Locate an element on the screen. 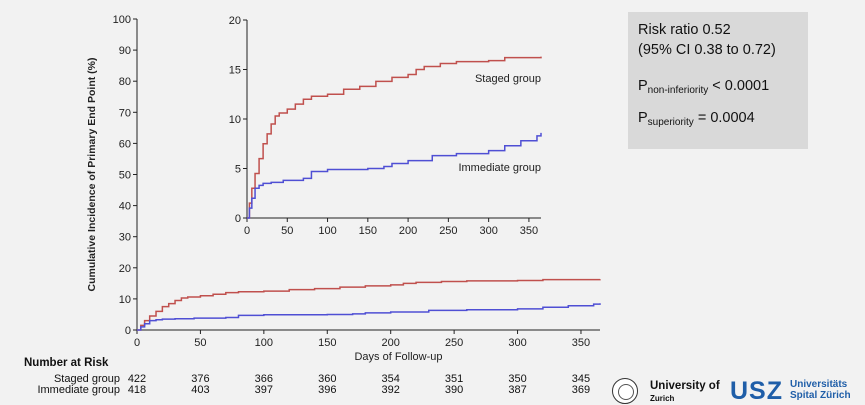 This screenshot has height=405, width=865. inset-series-label-staged: Staged group is located at coordinates (508, 79).